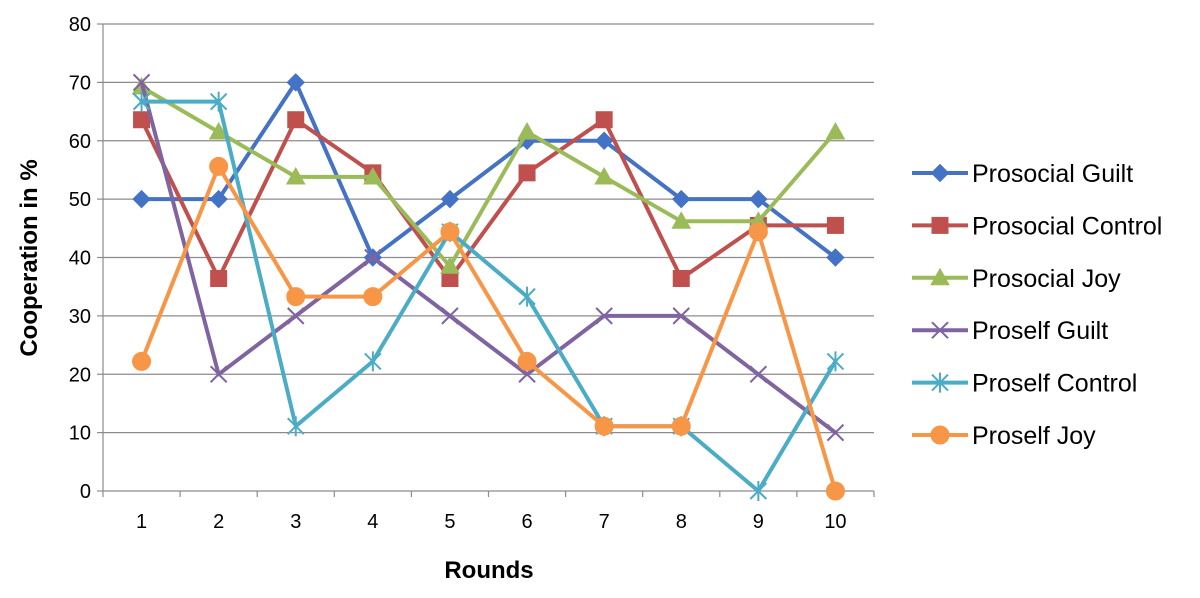  I want to click on x-tick-label-1: 1, so click(141, 522).